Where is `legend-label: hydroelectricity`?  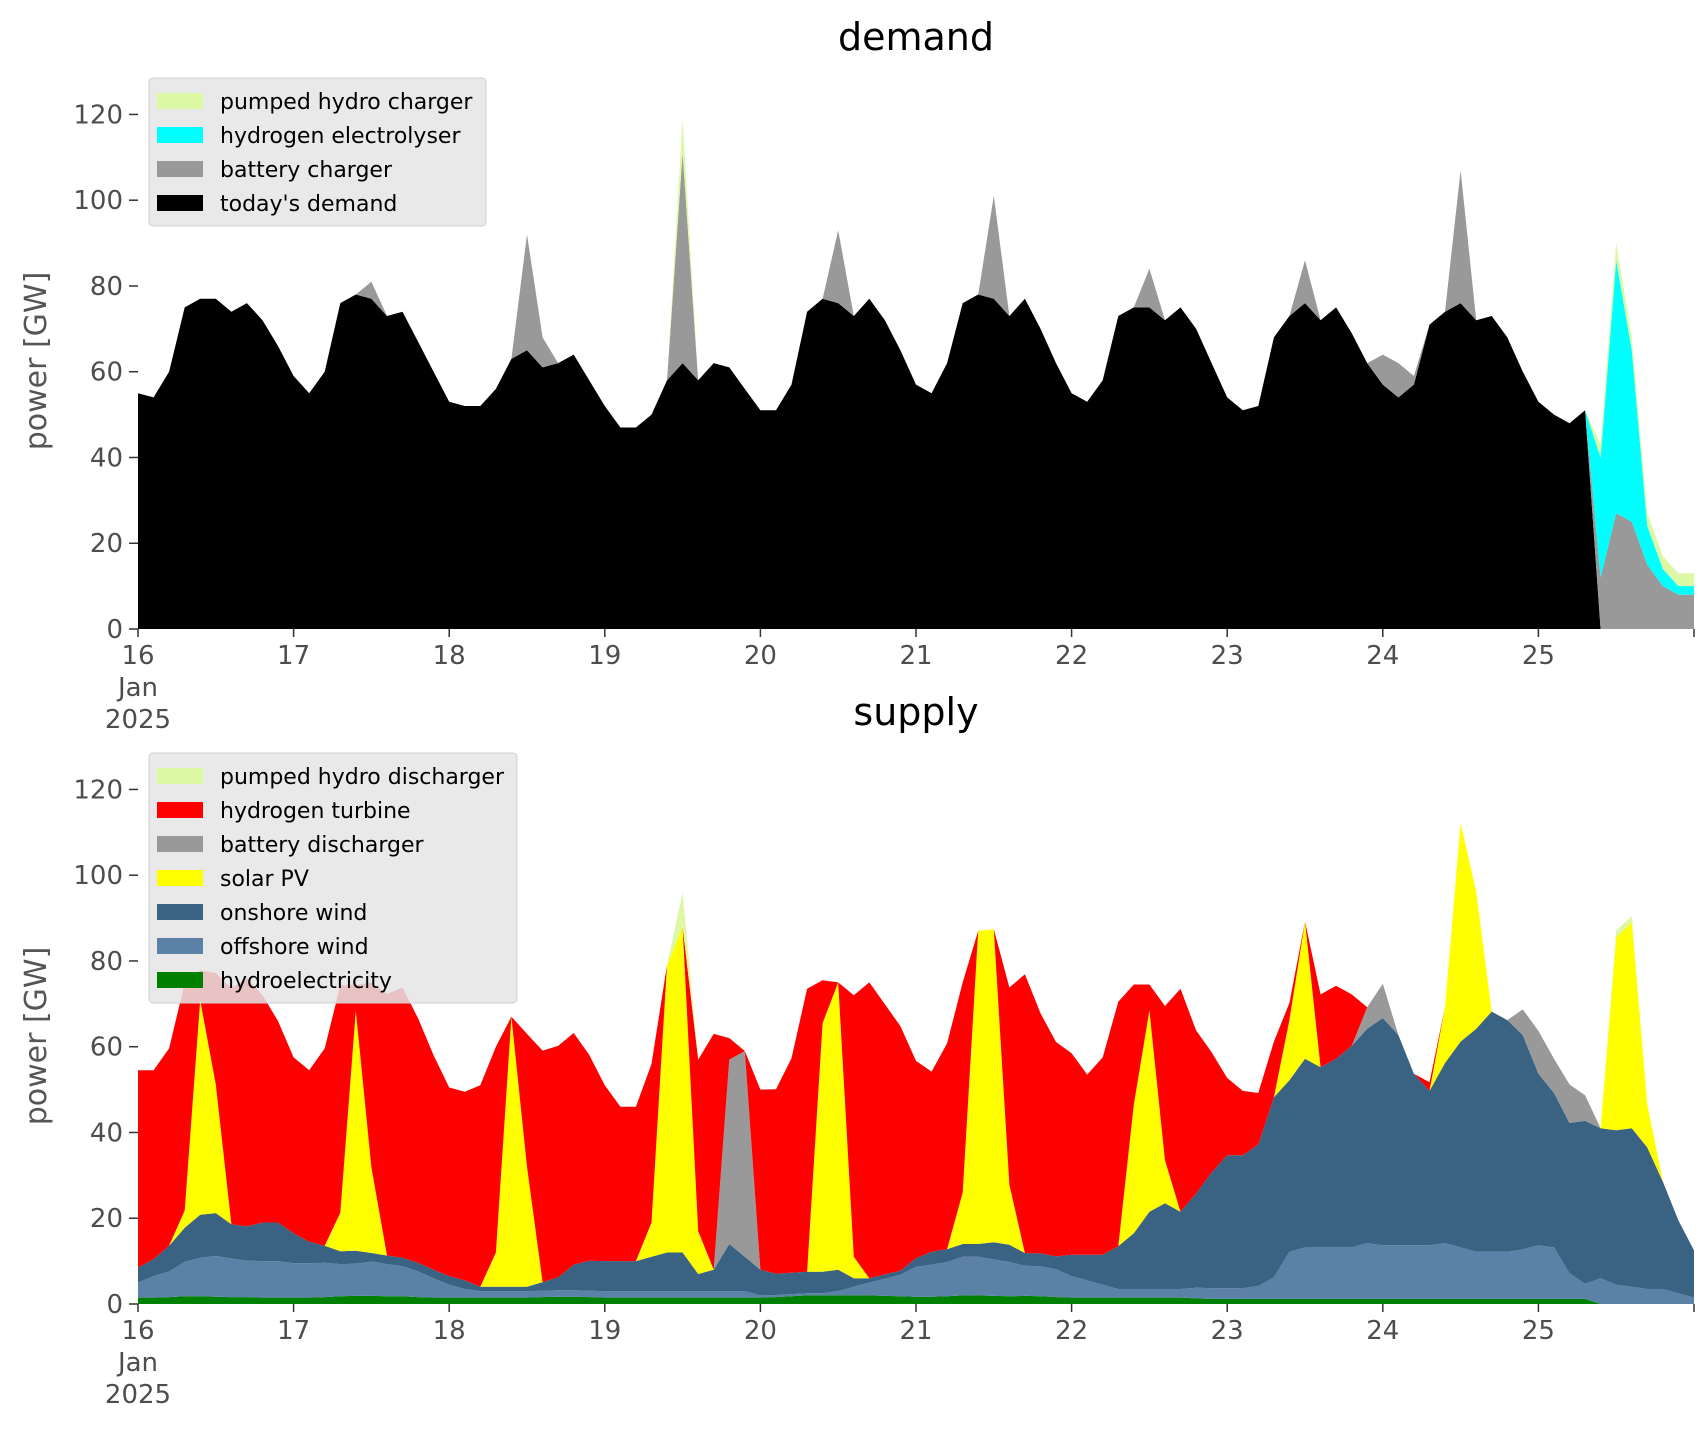 legend-label: hydroelectricity is located at coordinates (306, 981).